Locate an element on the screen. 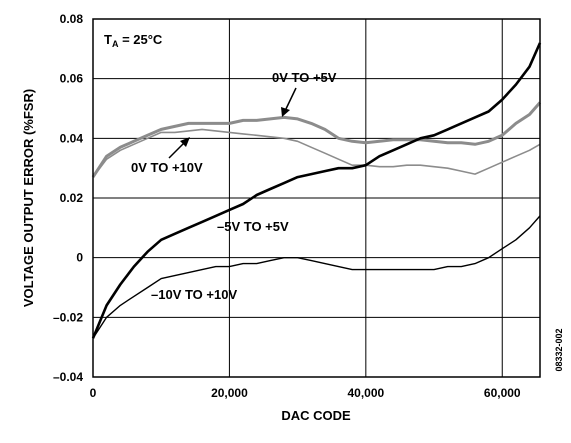 This screenshot has width=571, height=443. arrowhead-0-to-5v is located at coordinates (285, 112).